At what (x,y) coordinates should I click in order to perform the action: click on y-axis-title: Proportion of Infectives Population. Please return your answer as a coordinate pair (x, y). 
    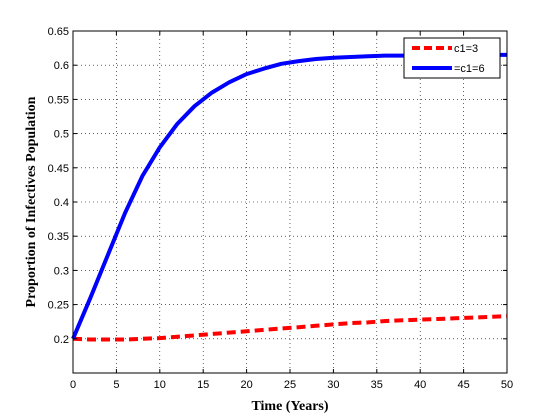
    Looking at the image, I should click on (31, 201).